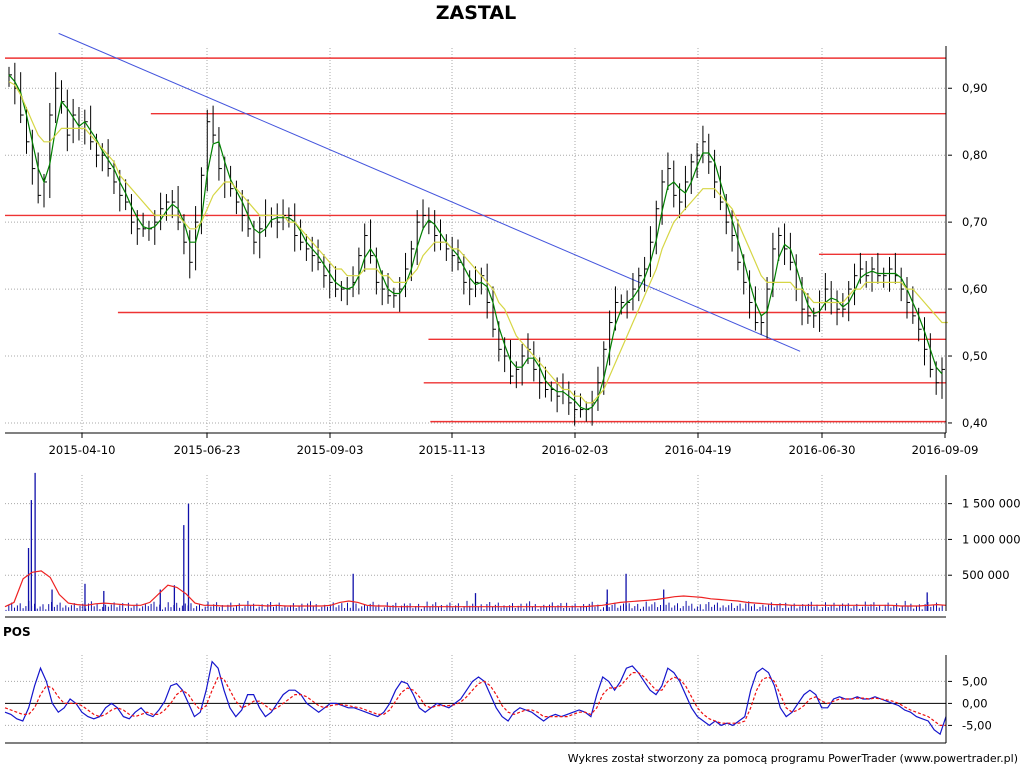 Image resolution: width=1024 pixels, height=768 pixels. I want to click on price-ytick-label-0: 0,90, so click(975, 88).